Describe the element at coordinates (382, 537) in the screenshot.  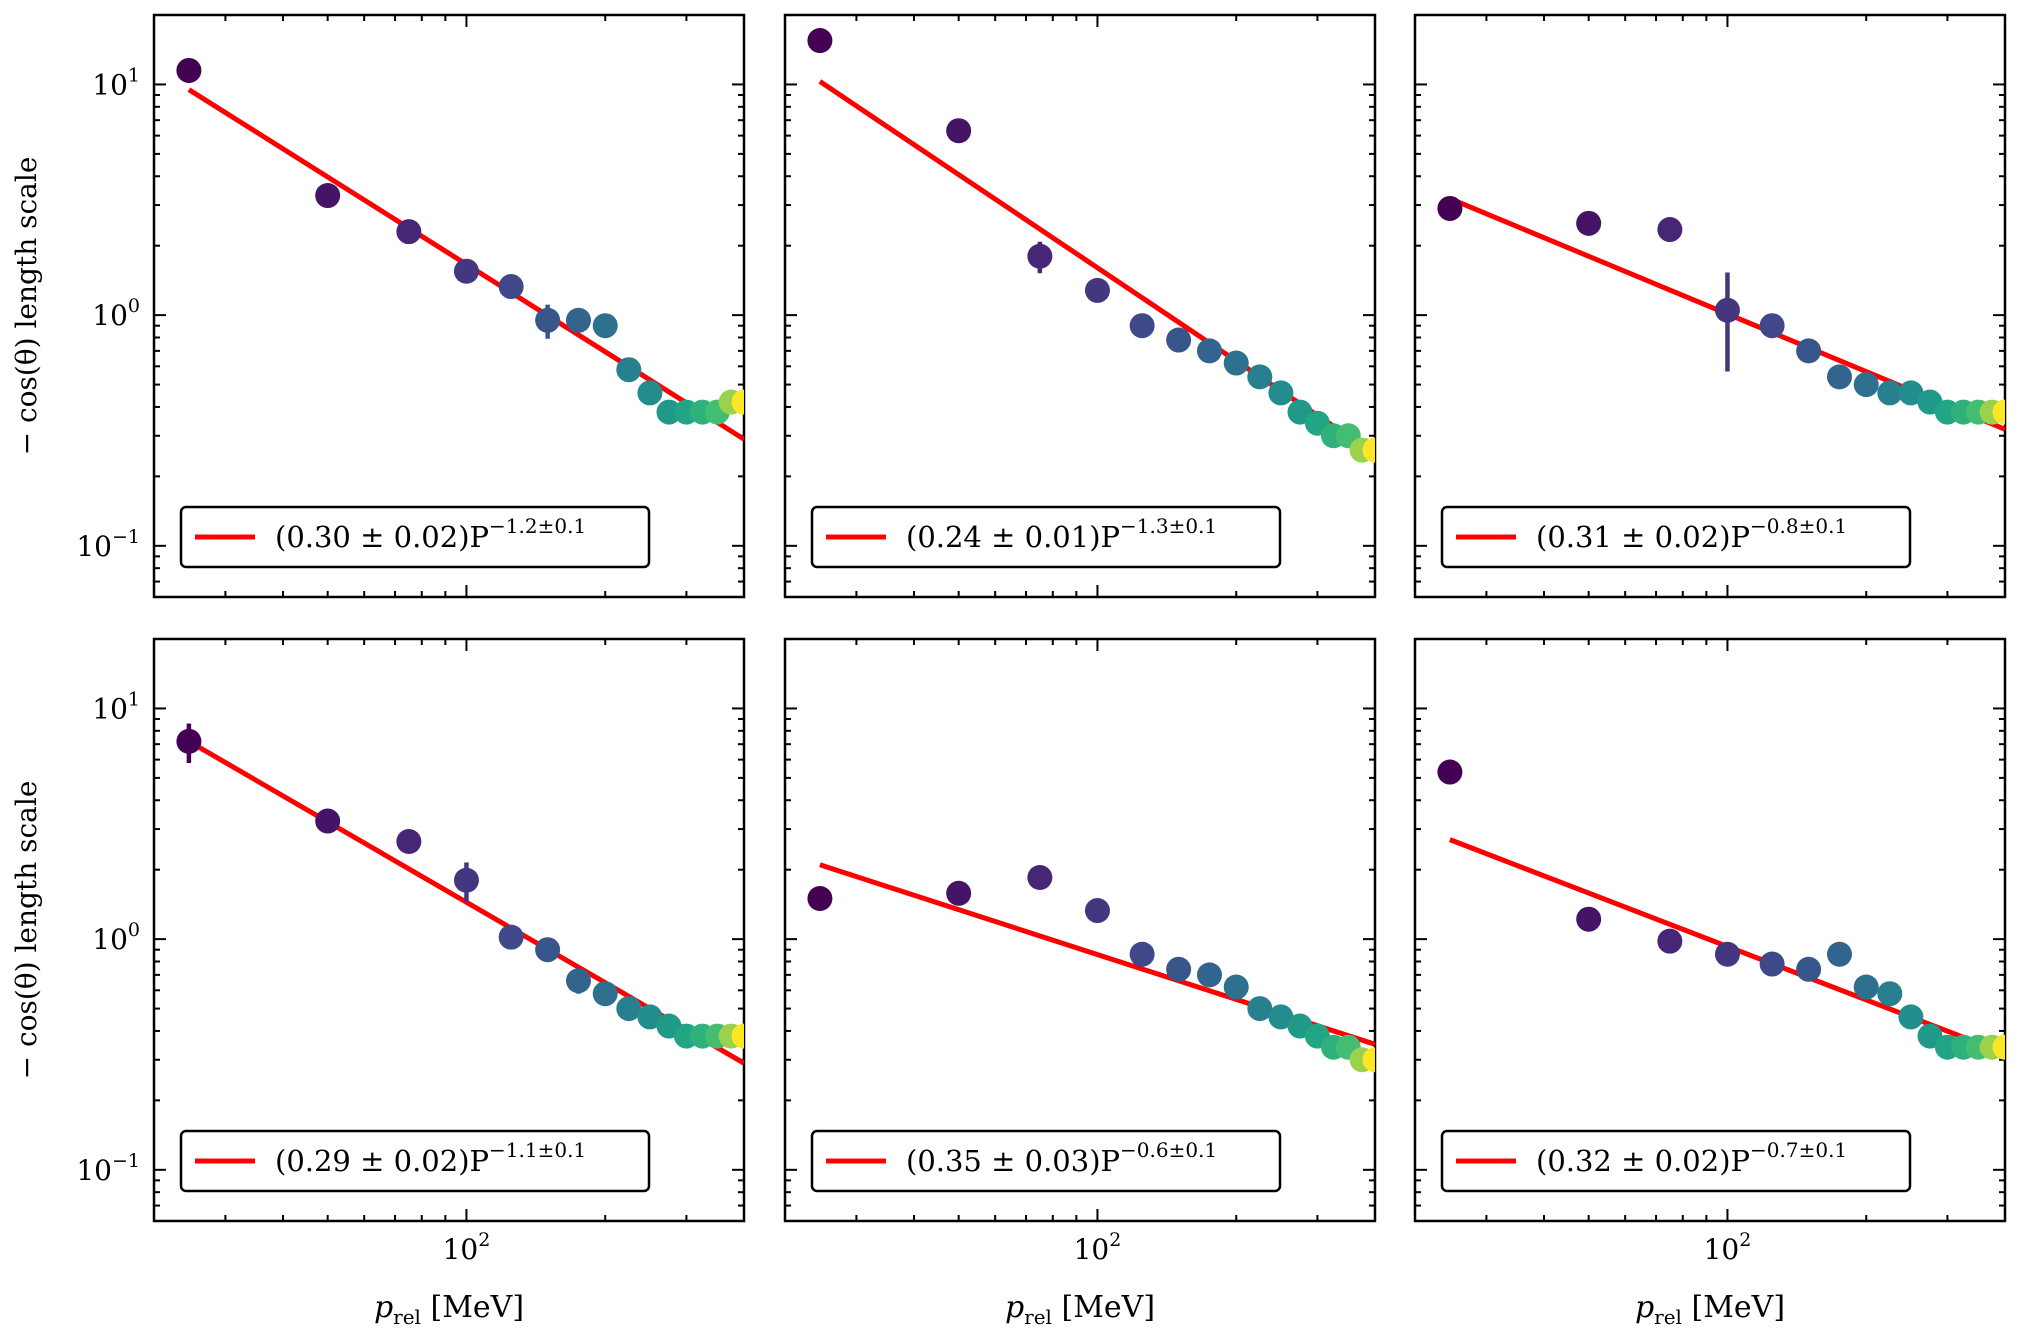
I see `legend-coefficient: (0.30 ± 0.02)P` at that location.